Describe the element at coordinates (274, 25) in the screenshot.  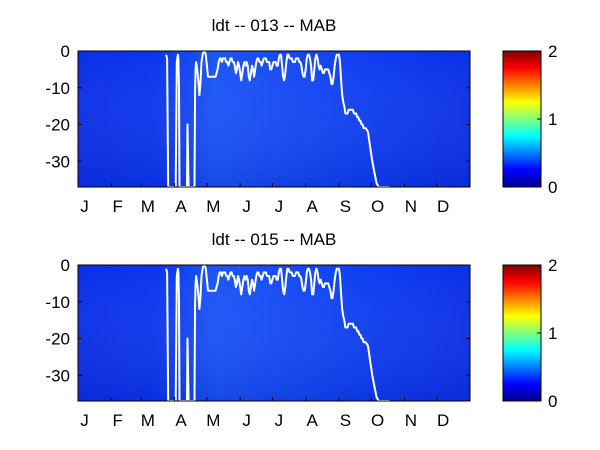
I see `chart-title: ldt -- 013 -- MAB` at that location.